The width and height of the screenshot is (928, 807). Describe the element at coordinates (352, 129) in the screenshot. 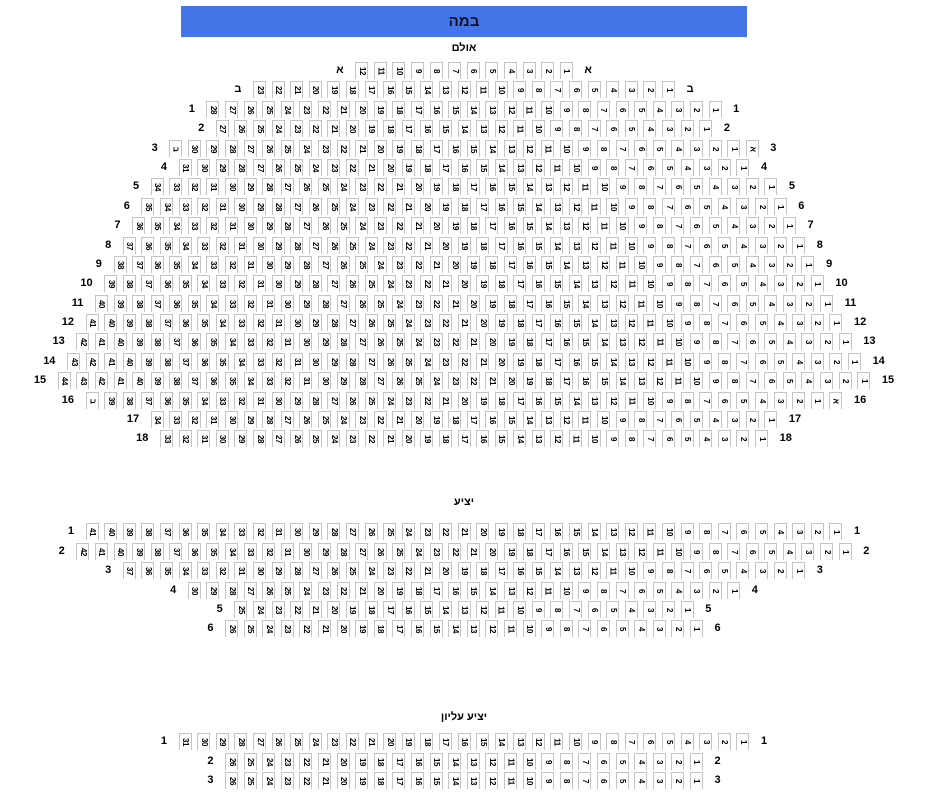

I see `seat-hall-row2-20: 20` at that location.